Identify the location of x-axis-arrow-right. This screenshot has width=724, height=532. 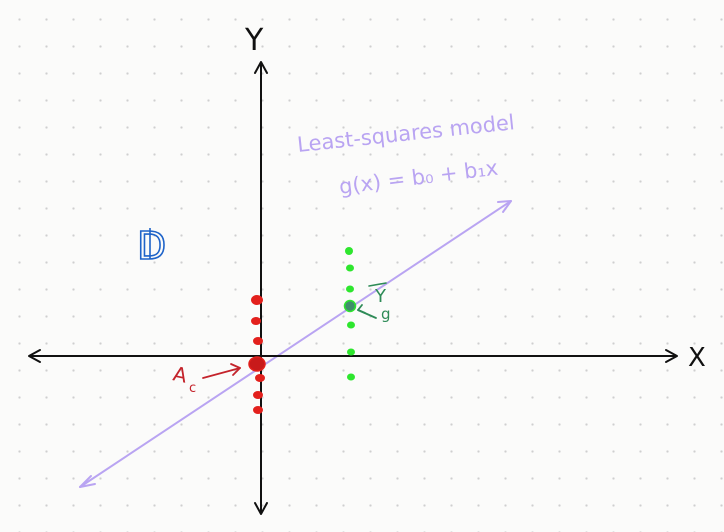
(671, 356).